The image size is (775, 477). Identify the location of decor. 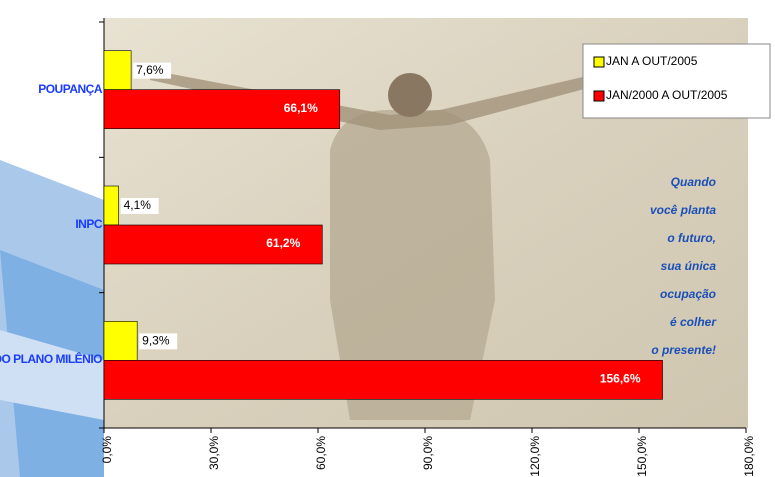
(52, 375).